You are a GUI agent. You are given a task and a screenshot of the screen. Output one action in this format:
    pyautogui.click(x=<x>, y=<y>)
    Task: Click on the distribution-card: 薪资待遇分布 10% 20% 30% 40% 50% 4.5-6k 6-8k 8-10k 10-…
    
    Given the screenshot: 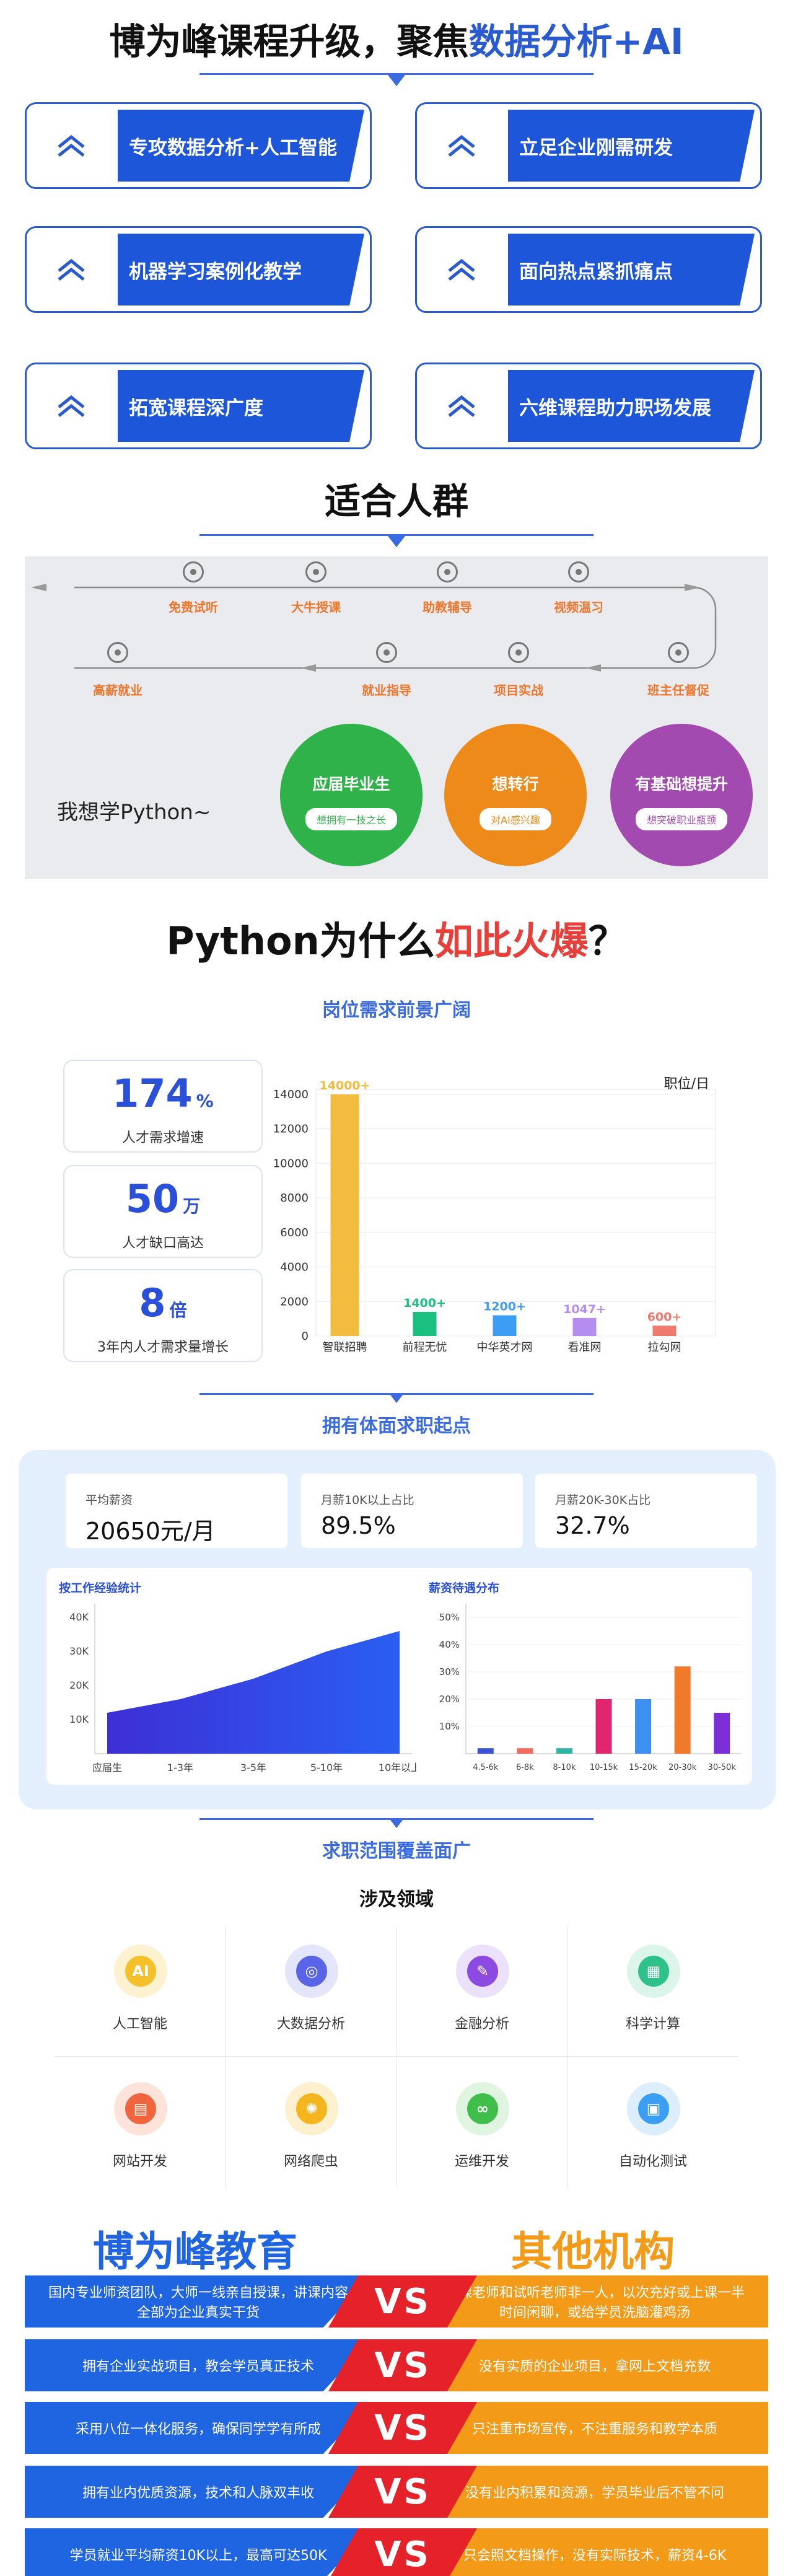 What is the action you would take?
    pyautogui.click(x=584, y=1677)
    